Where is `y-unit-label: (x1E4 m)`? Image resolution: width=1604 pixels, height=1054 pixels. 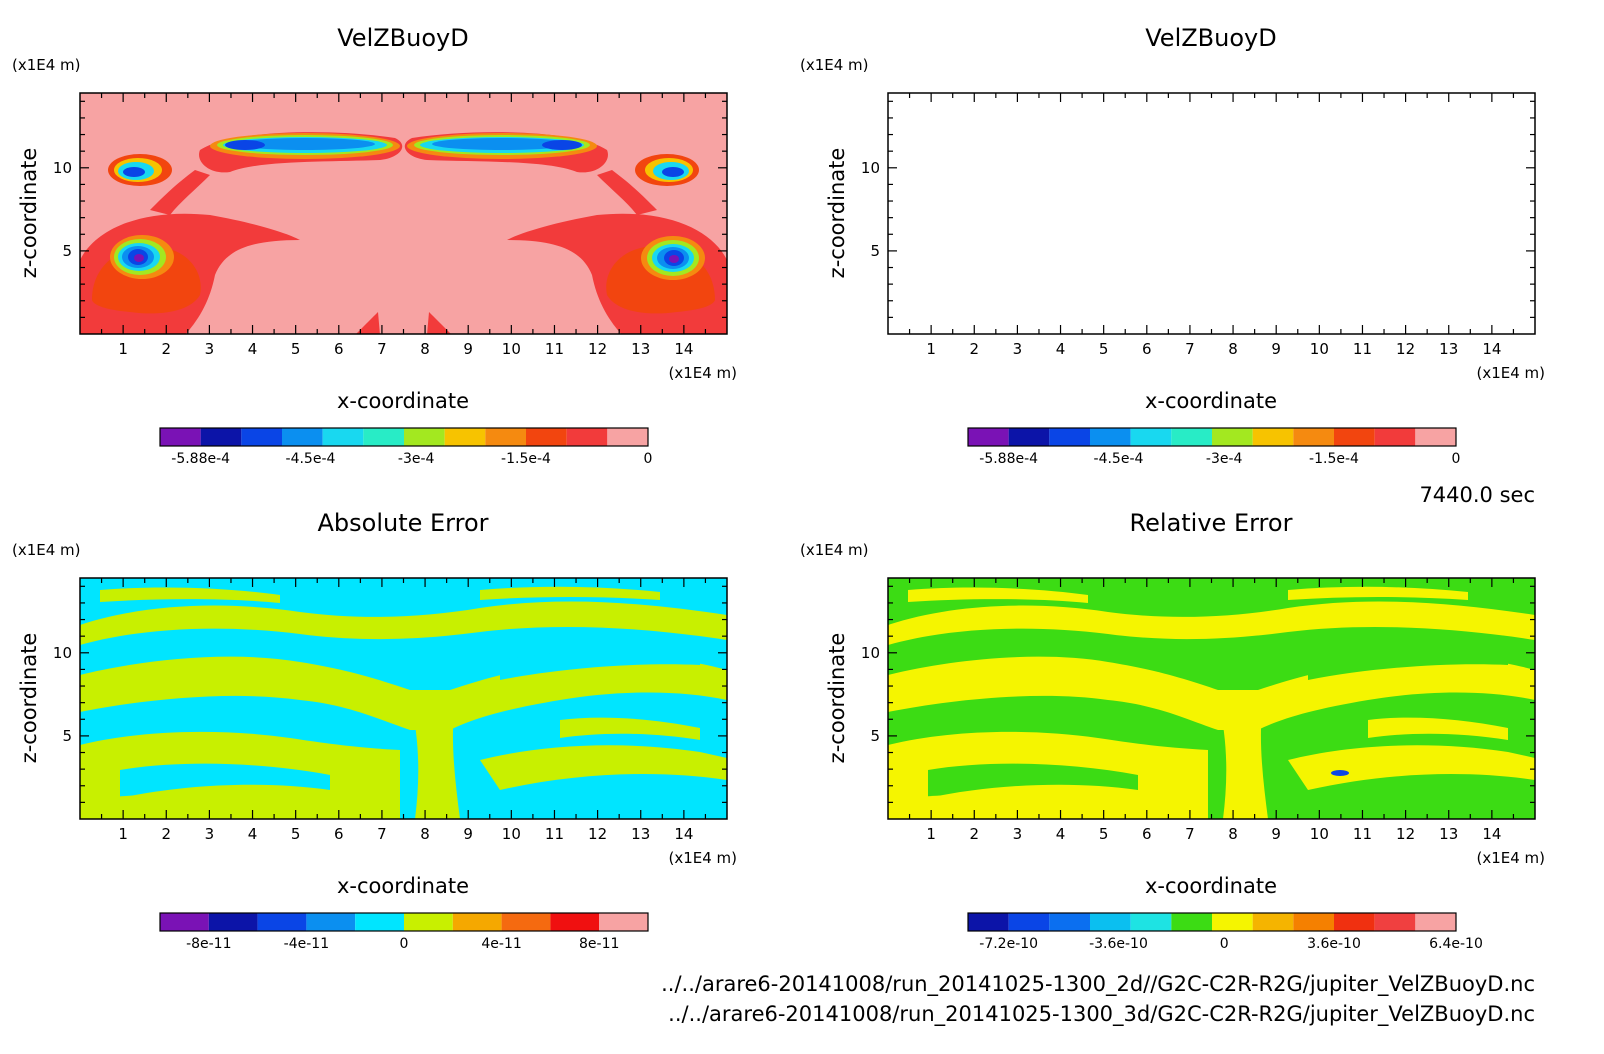 y-unit-label: (x1E4 m) is located at coordinates (46, 65).